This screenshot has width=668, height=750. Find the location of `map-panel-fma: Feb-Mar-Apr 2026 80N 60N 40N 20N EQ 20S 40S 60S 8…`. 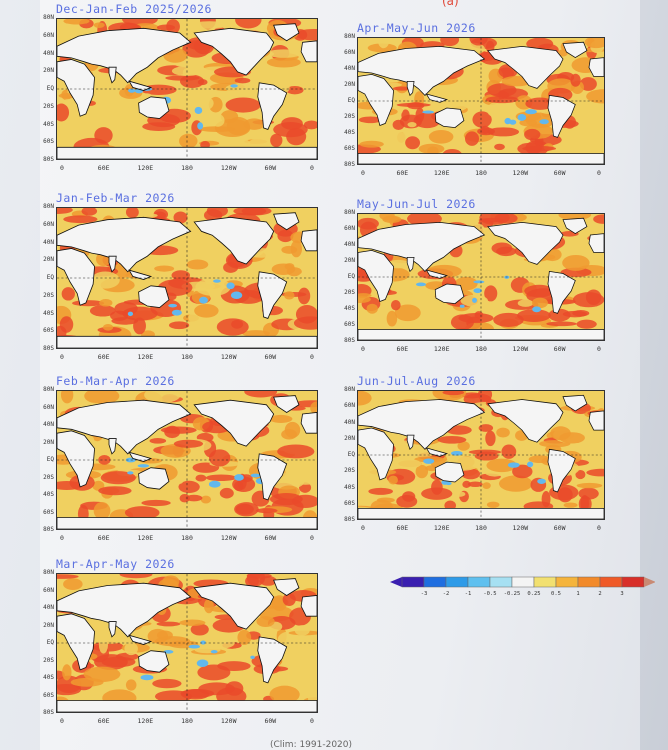

map-panel-fma: Feb-Mar-Apr 2026 80N 60N 40N 20N EQ 20S 40S 60S 8… is located at coordinates (180, 458).